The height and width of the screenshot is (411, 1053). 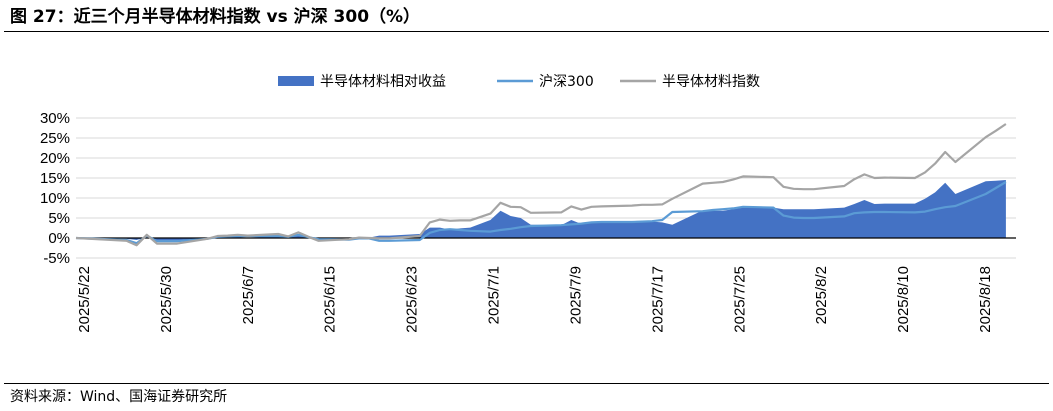 What do you see at coordinates (296, 81) in the screenshot?
I see `legend-swatch` at bounding box center [296, 81].